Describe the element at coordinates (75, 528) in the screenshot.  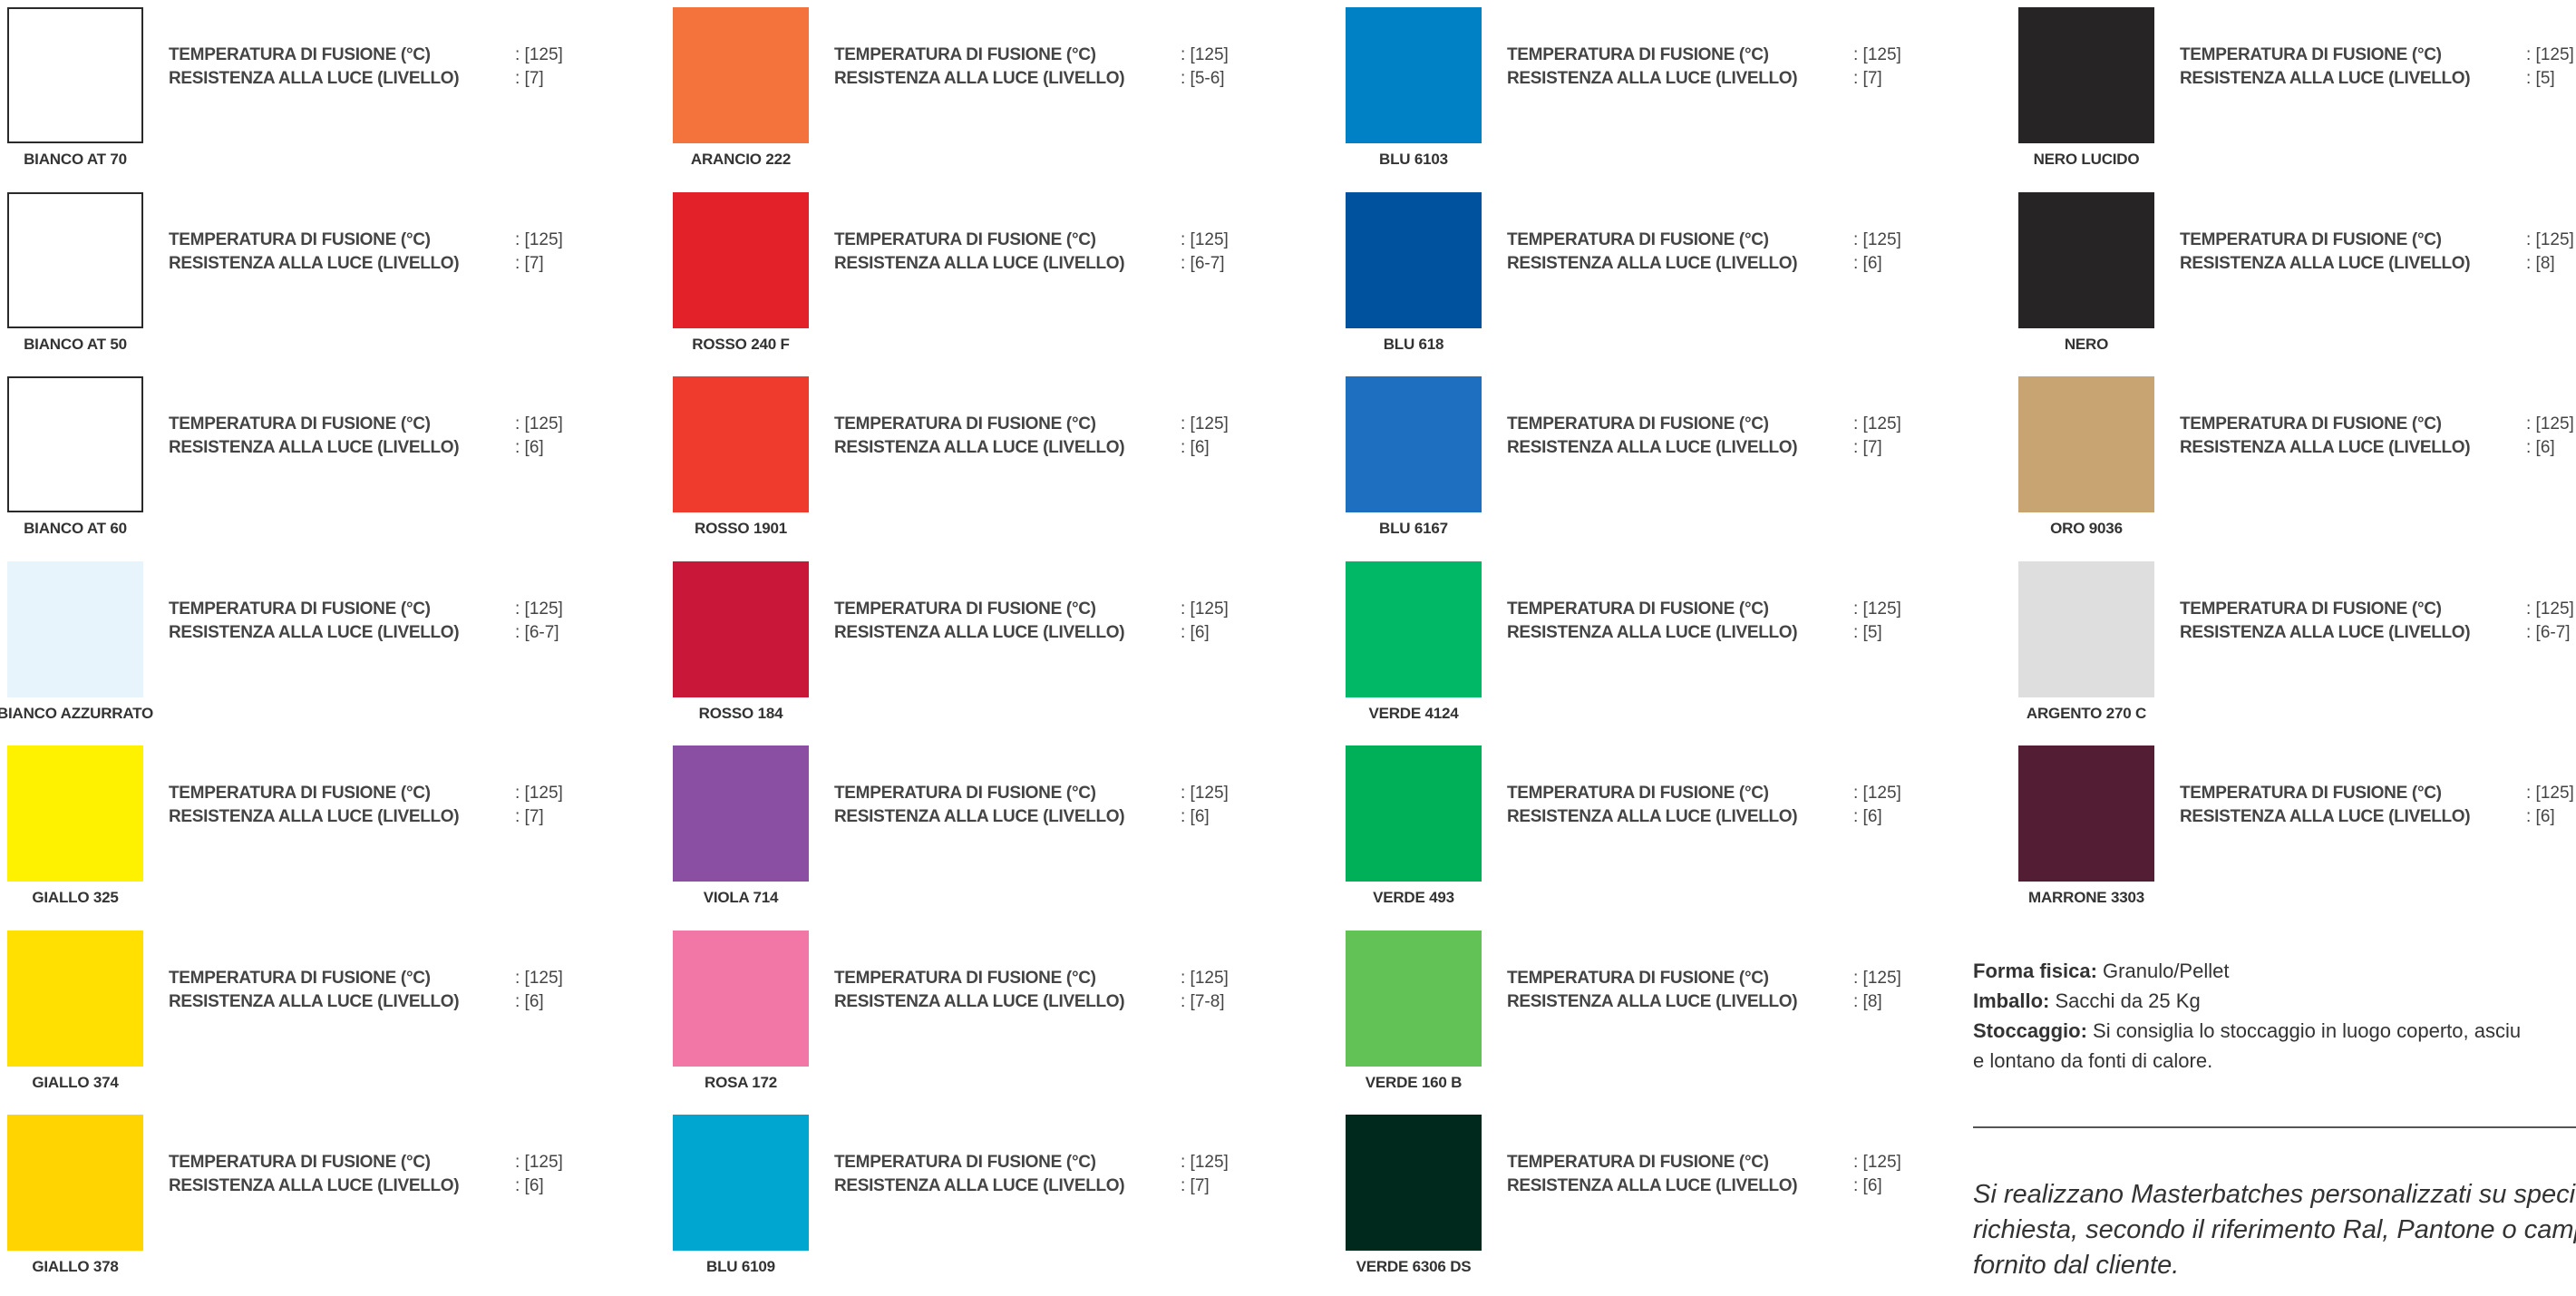
I see `color-name: BIANCO AT 60` at that location.